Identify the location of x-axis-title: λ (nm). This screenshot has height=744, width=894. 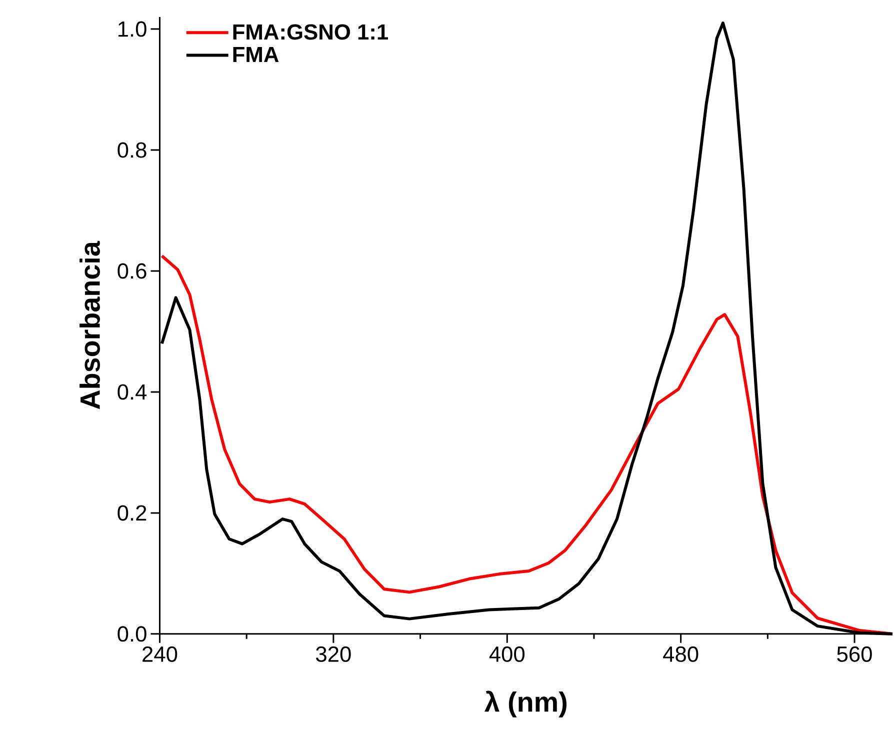
(525, 704).